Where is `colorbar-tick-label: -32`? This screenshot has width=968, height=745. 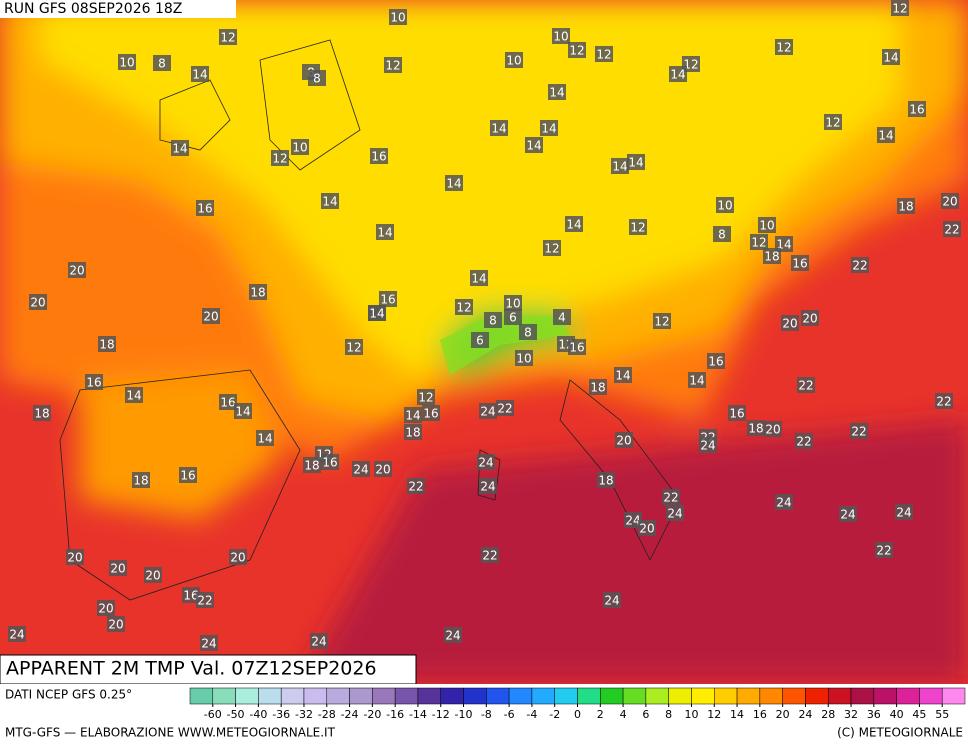 colorbar-tick-label: -32 is located at coordinates (304, 714).